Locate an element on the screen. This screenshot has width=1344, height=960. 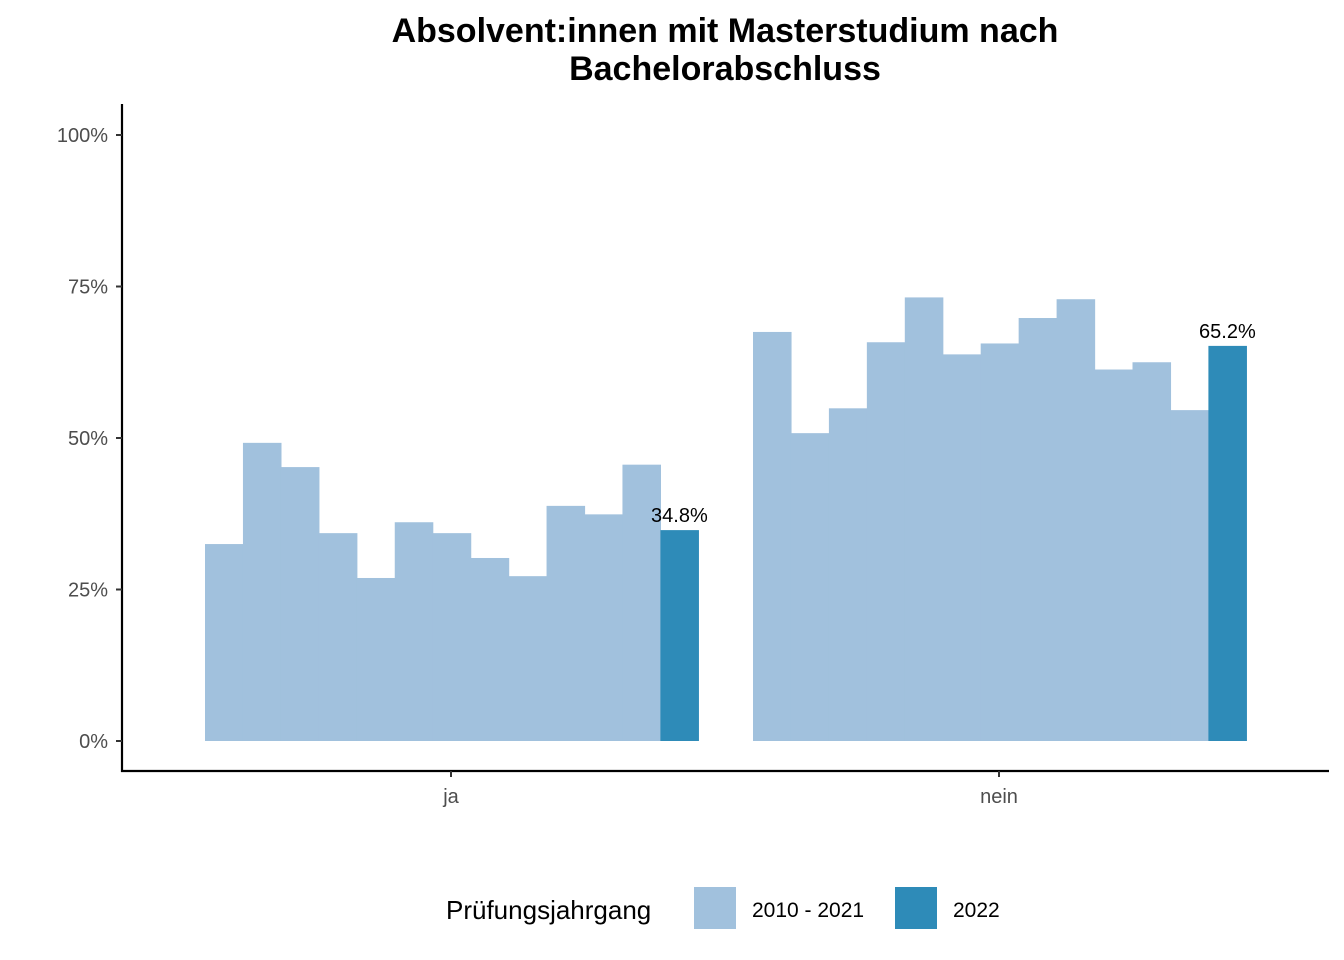
x-axis-ticks: ja nein is located at coordinates (730, 789).